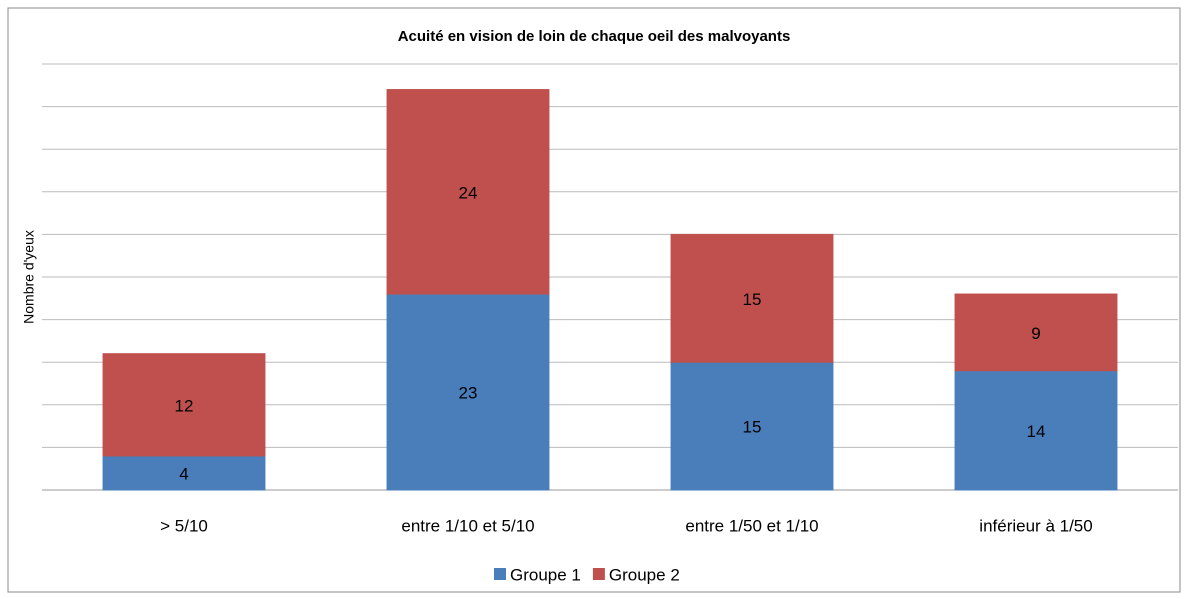 The height and width of the screenshot is (599, 1186). Describe the element at coordinates (184, 525) in the screenshot. I see `x-tick-label: > 5/10` at that location.